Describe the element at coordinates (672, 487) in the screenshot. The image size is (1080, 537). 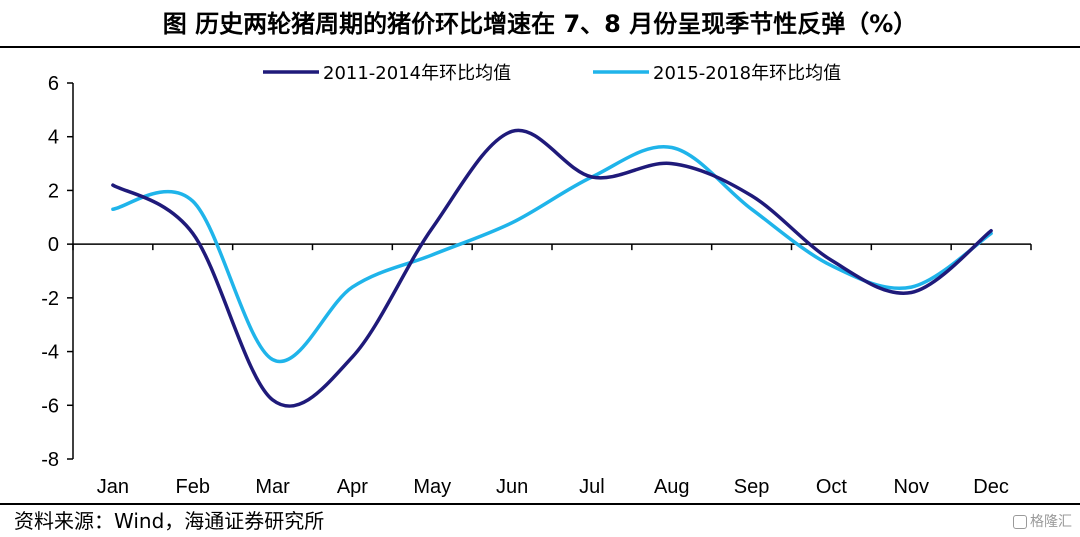
I see `x-tick-label: Aug` at that location.